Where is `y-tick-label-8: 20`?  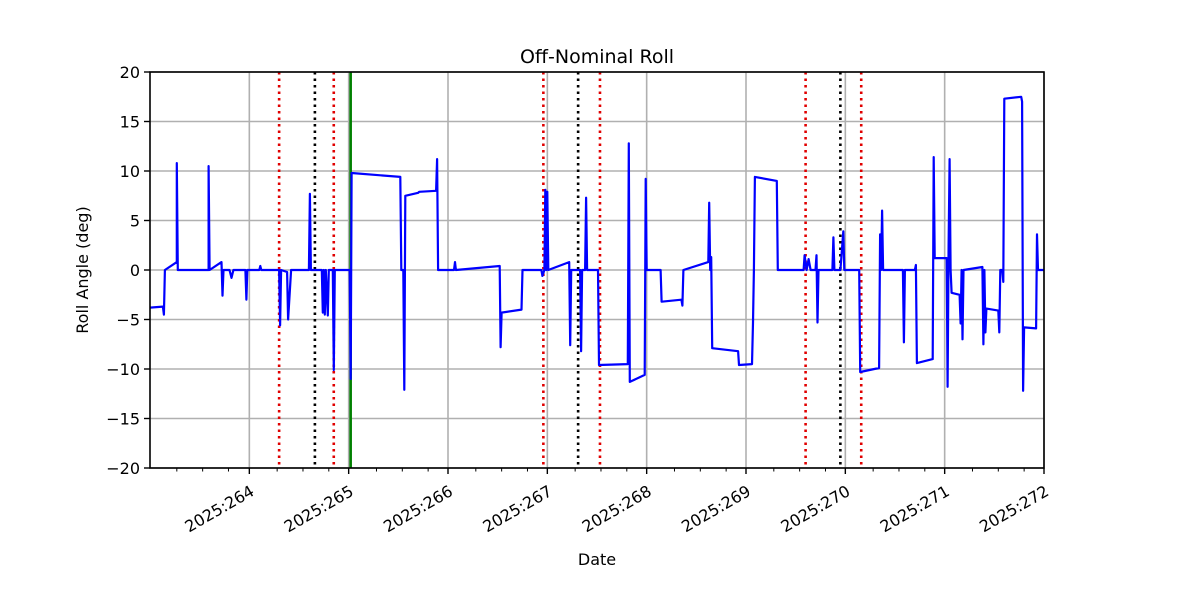 y-tick-label-8: 20 is located at coordinates (130, 72).